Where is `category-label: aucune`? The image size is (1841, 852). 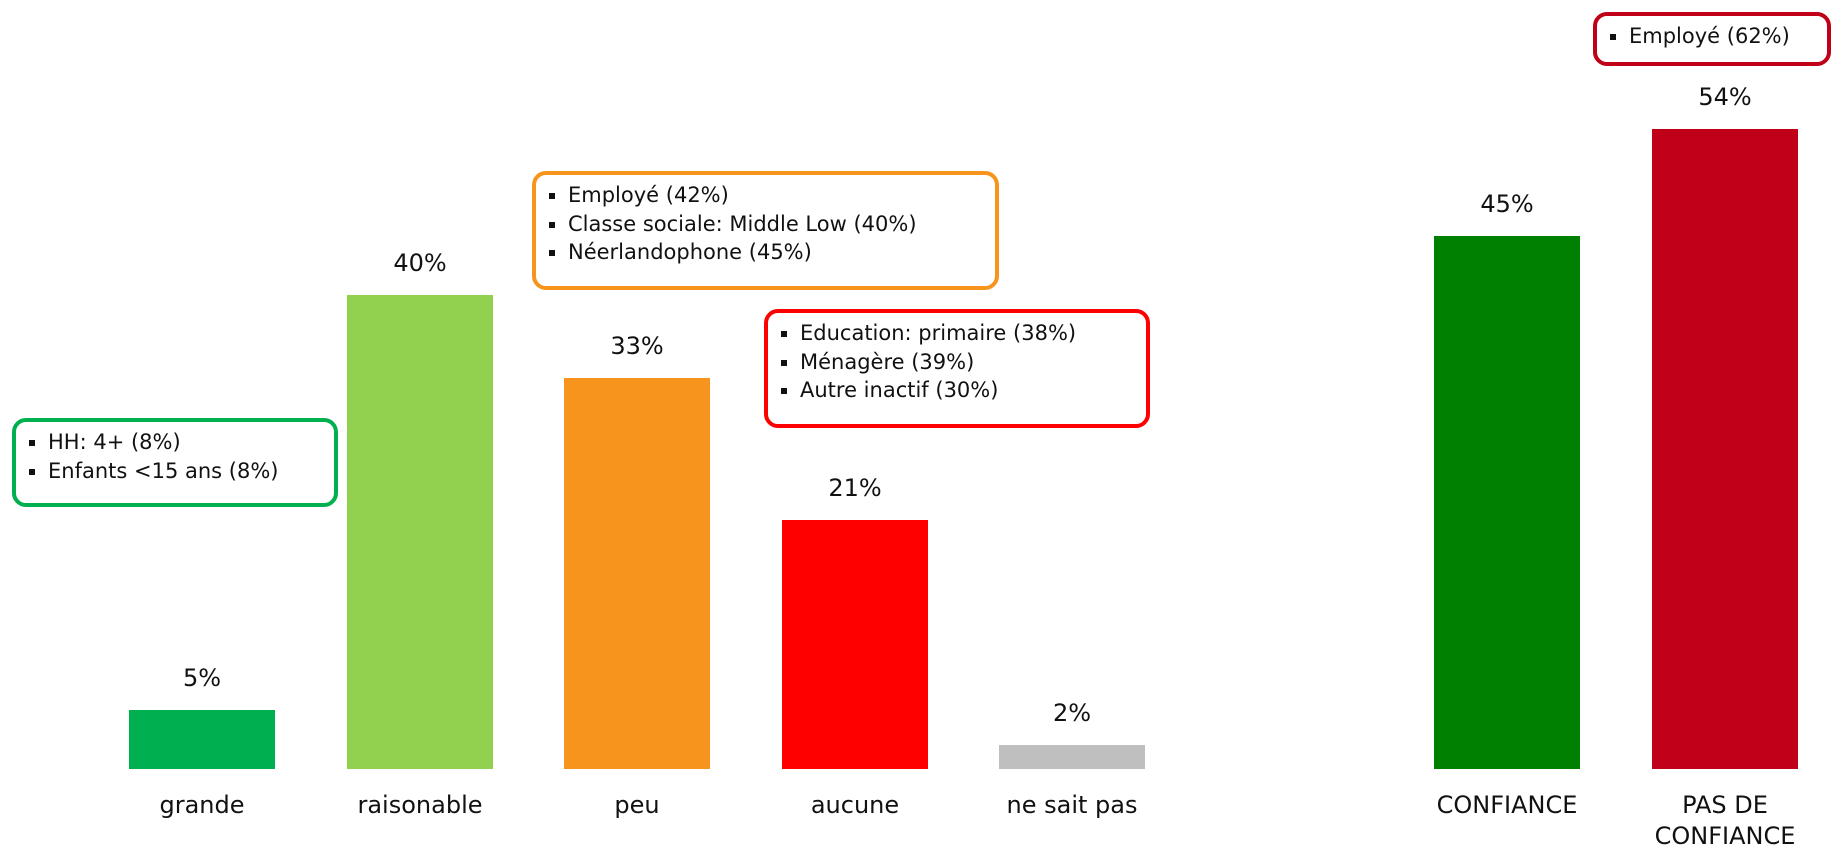
category-label: aucune is located at coordinates (855, 805).